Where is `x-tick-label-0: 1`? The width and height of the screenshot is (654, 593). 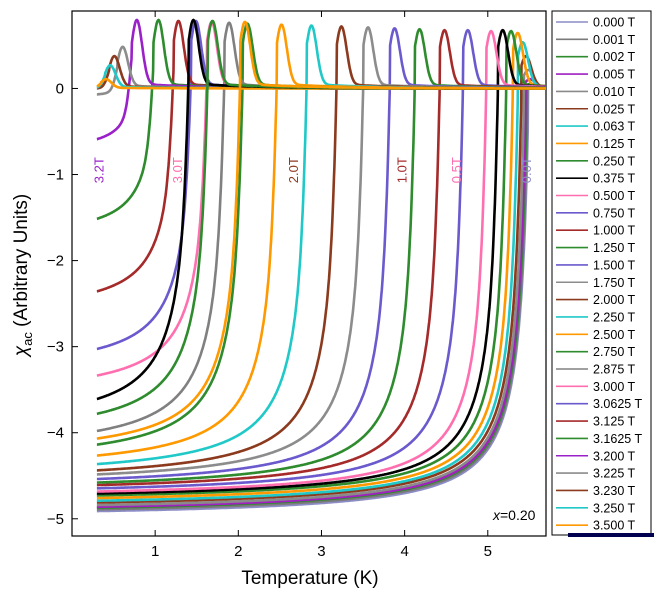
x-tick-label-0: 1 is located at coordinates (155, 551).